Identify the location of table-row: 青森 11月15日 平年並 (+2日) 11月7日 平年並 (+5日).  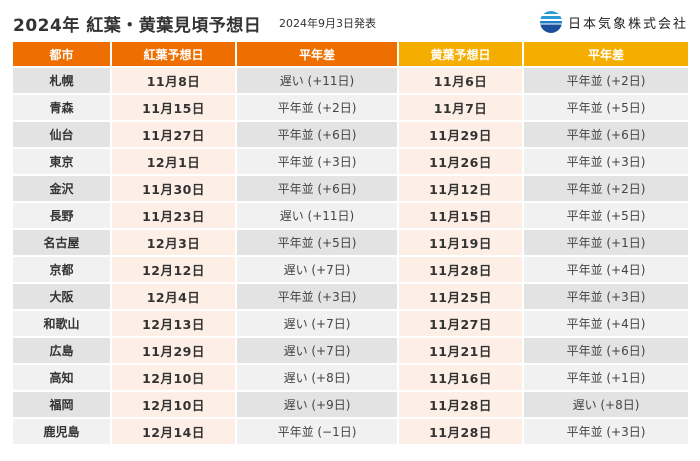
(350, 107).